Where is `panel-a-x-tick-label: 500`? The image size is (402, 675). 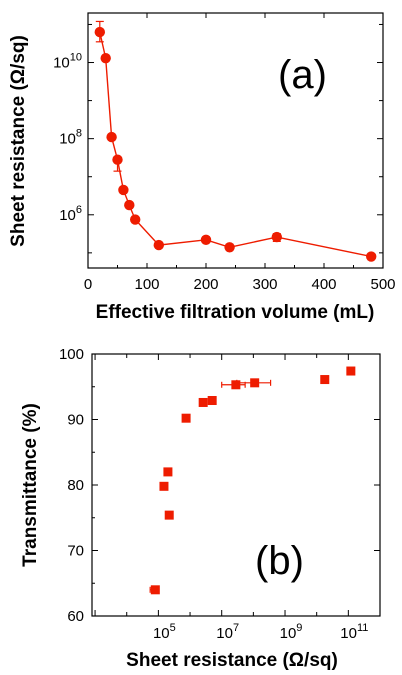 panel-a-x-tick-label: 500 is located at coordinates (382, 284).